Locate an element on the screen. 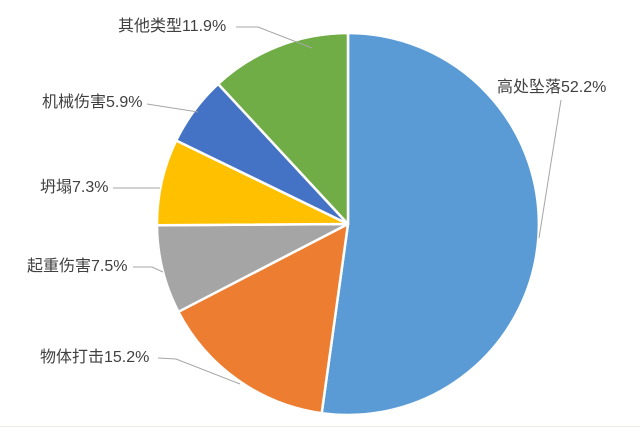  leader-line-机械伤害 is located at coordinates (172, 108).